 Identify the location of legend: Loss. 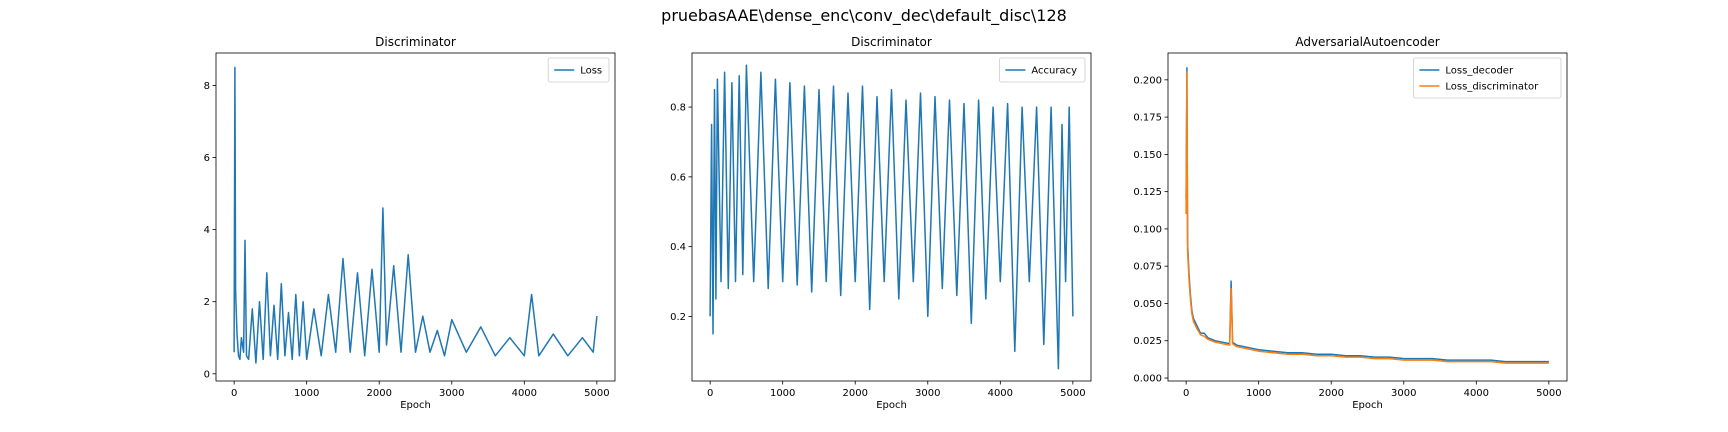
(578, 70).